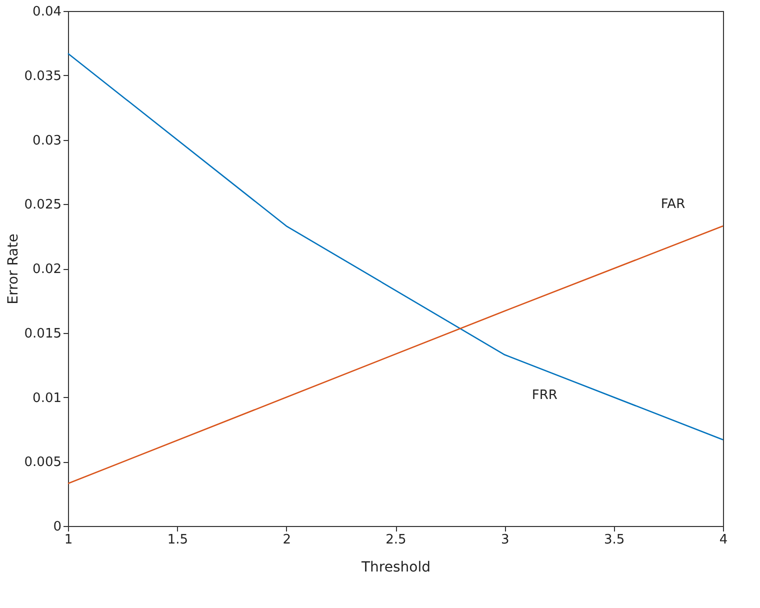 Image resolution: width=760 pixels, height=608 pixels. Describe the element at coordinates (286, 540) in the screenshot. I see `x-tick-label: 2` at that location.